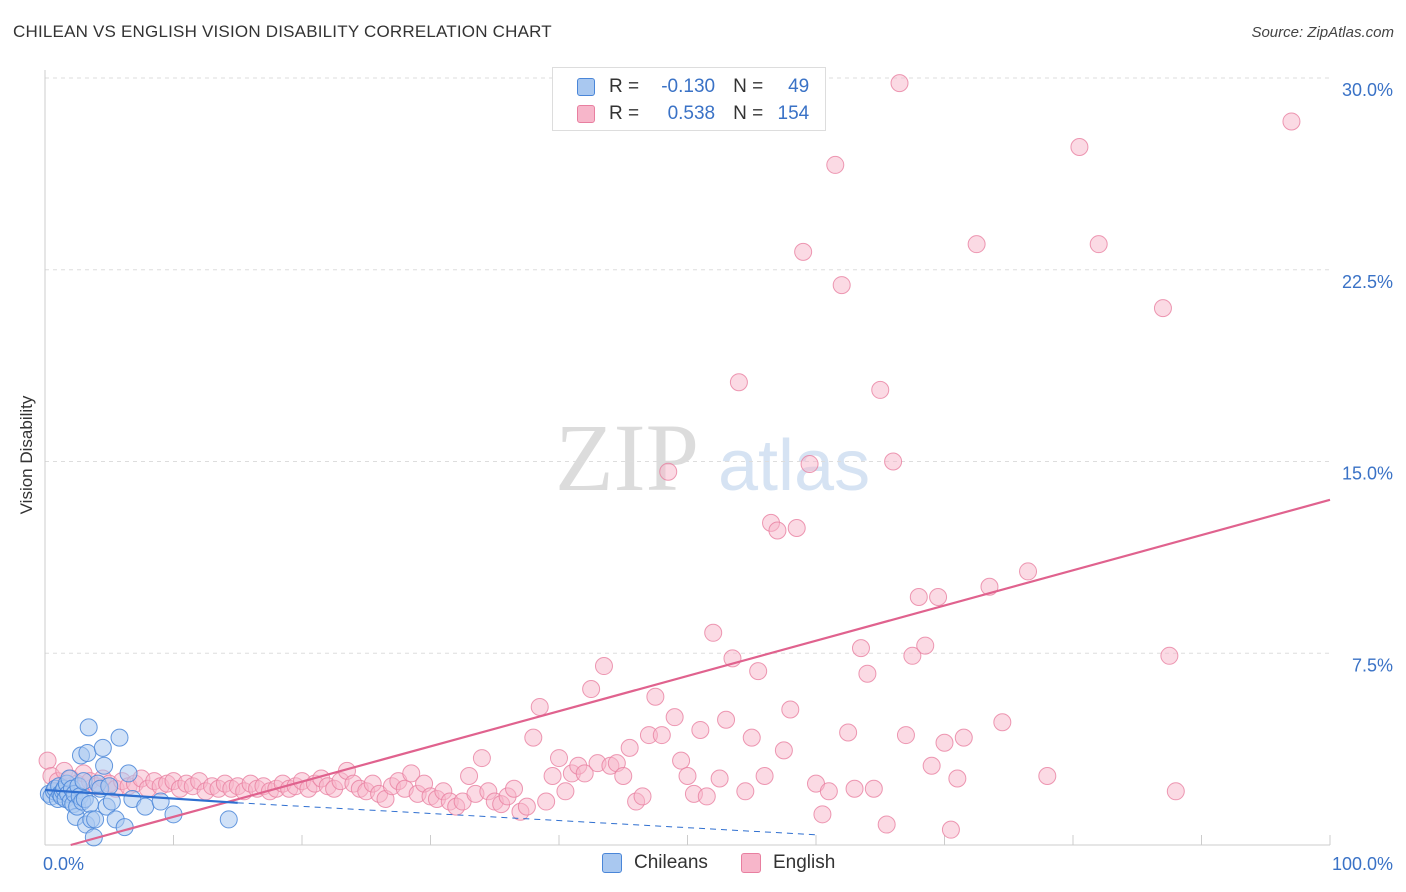 The width and height of the screenshot is (1406, 892). What do you see at coordinates (788, 863) in the screenshot?
I see `legend-item-english: English` at bounding box center [788, 863].